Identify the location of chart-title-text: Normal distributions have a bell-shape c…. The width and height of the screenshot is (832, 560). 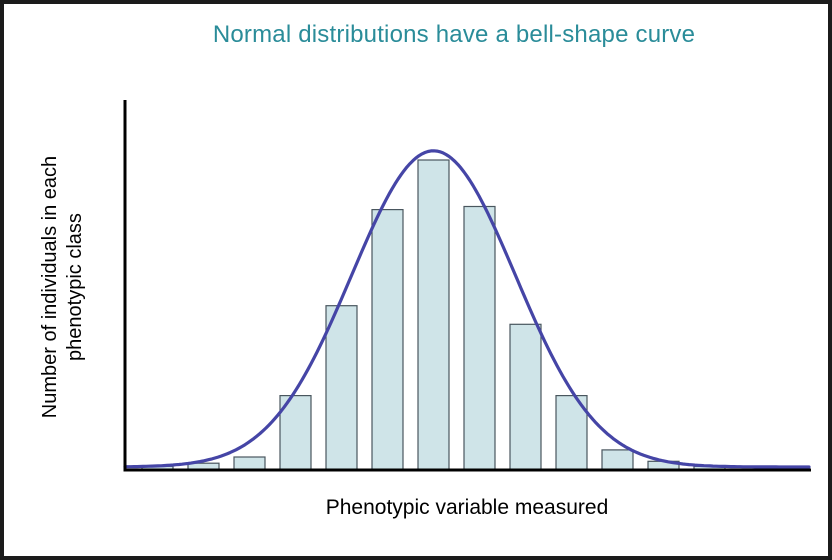
(454, 34).